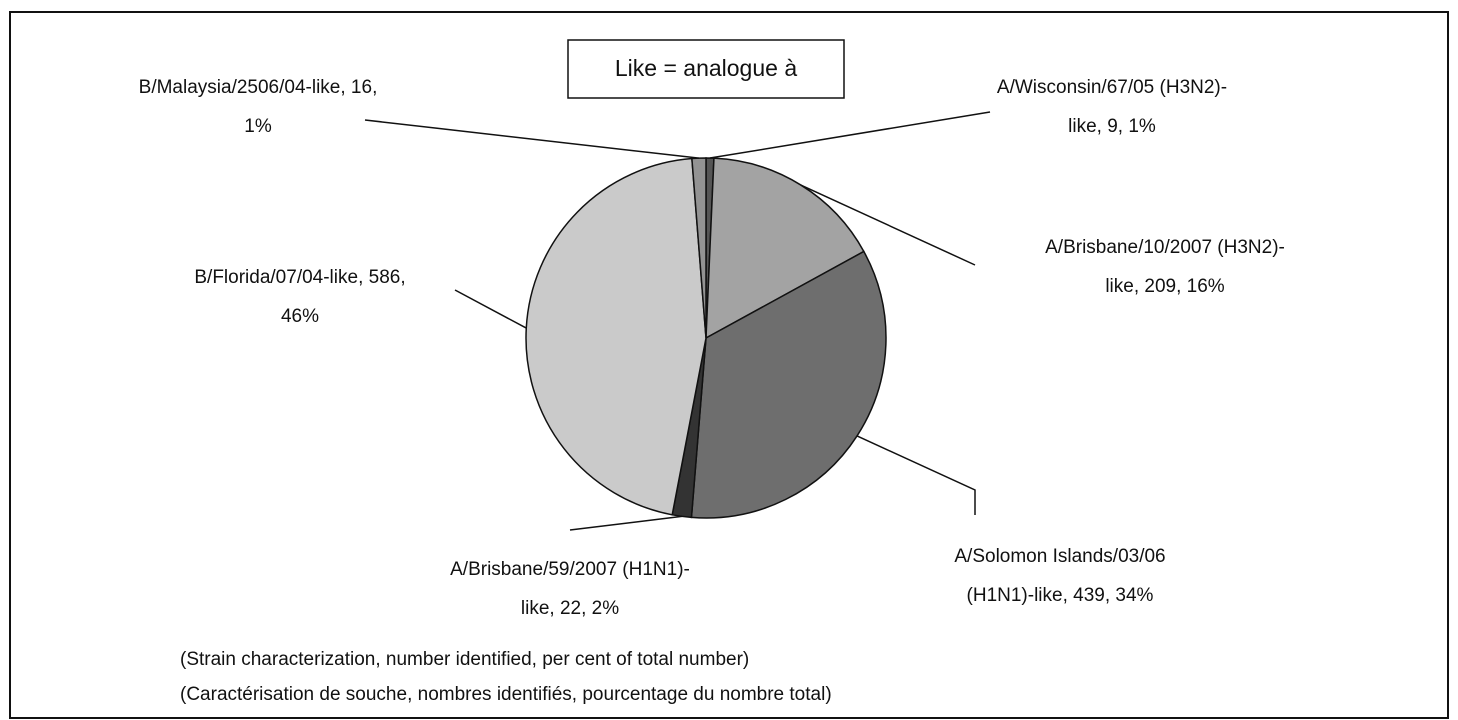 This screenshot has height=720, width=1458. Describe the element at coordinates (258, 126) in the screenshot. I see `slice-label: 1%` at that location.